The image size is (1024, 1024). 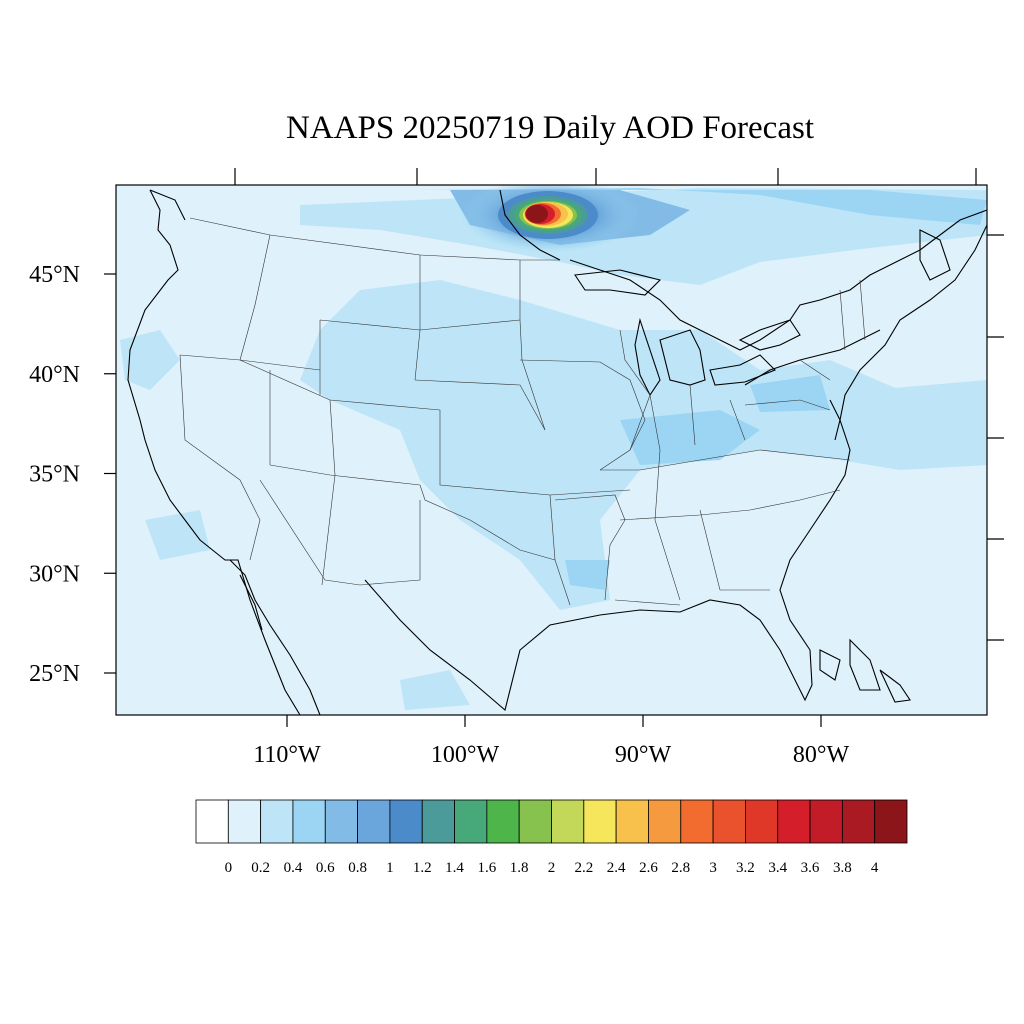 What do you see at coordinates (357, 868) in the screenshot?
I see `colorbar-label: 0.8` at bounding box center [357, 868].